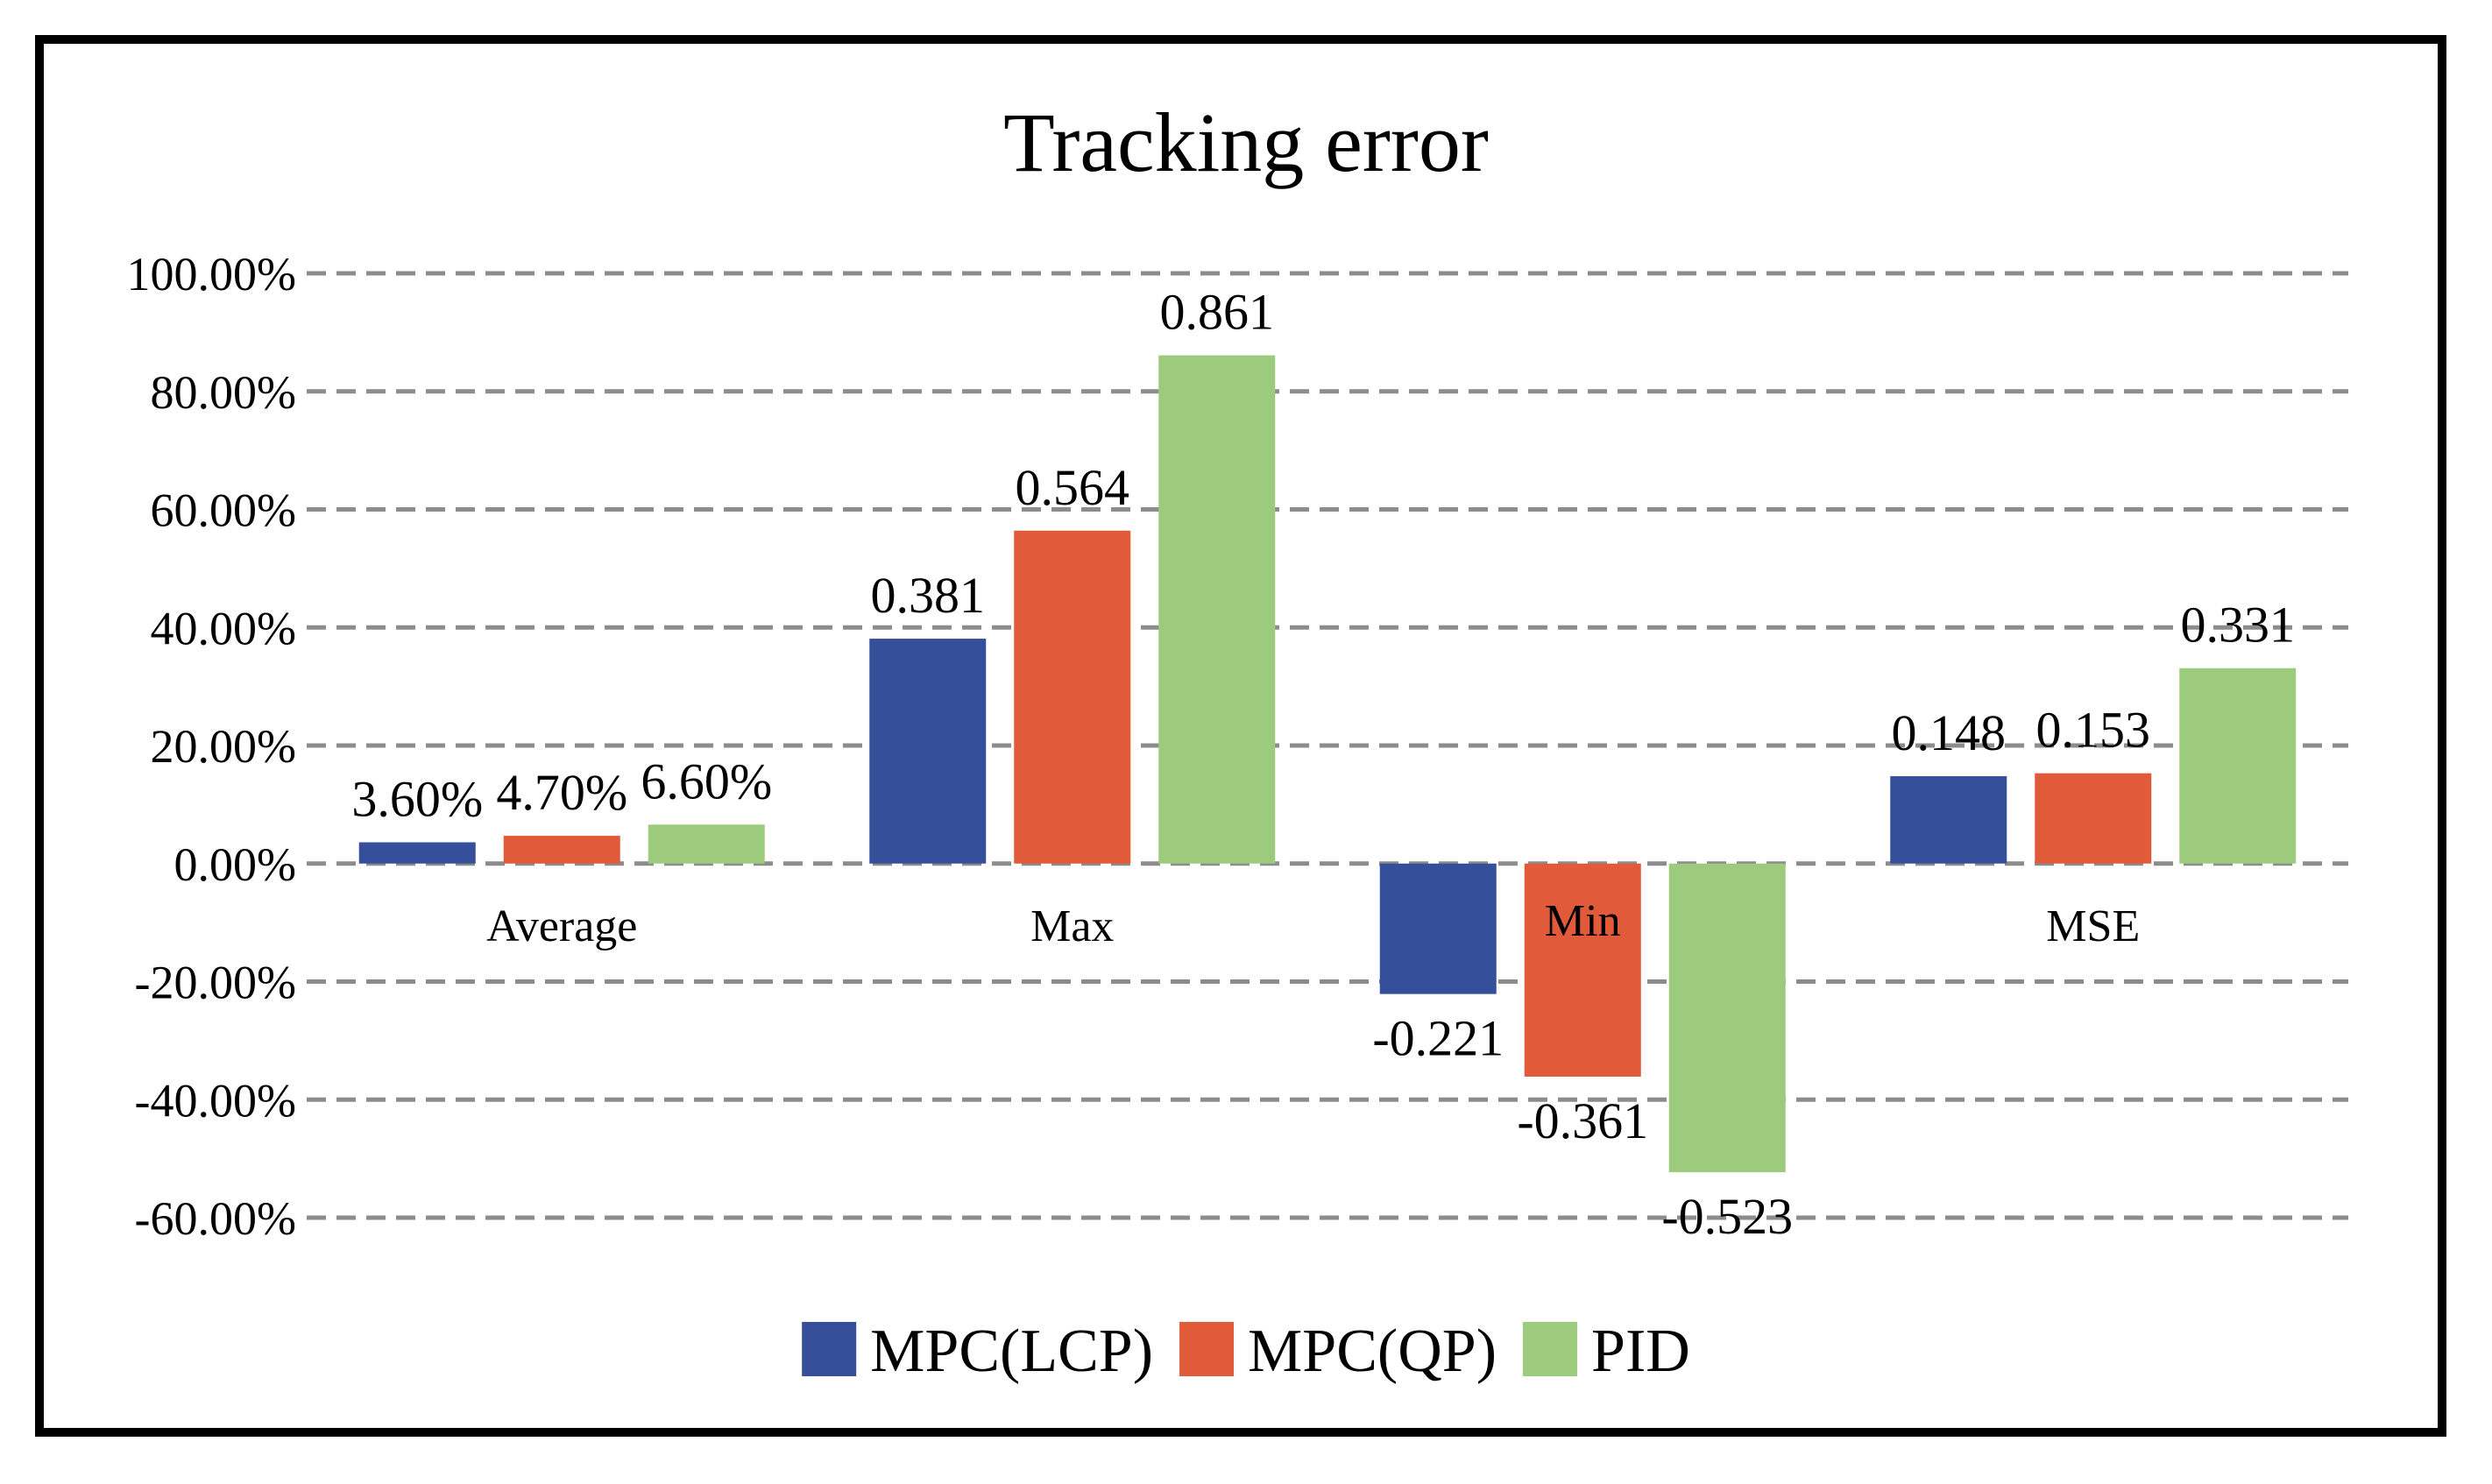  Describe the element at coordinates (223, 392) in the screenshot. I see `y-tick-label: 80.00%` at that location.